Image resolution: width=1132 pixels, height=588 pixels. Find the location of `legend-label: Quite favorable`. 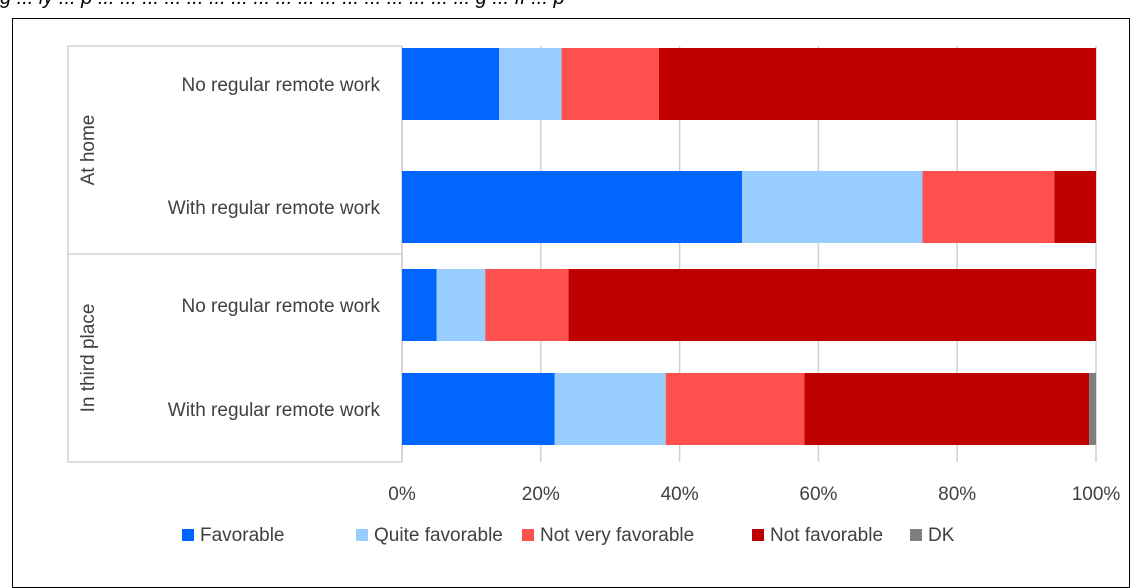

legend-label: Quite favorable is located at coordinates (438, 535).